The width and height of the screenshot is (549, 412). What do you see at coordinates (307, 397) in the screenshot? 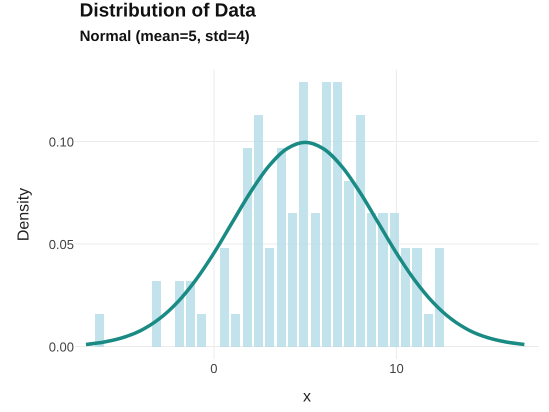
I see `x-axis-title: x` at bounding box center [307, 397].